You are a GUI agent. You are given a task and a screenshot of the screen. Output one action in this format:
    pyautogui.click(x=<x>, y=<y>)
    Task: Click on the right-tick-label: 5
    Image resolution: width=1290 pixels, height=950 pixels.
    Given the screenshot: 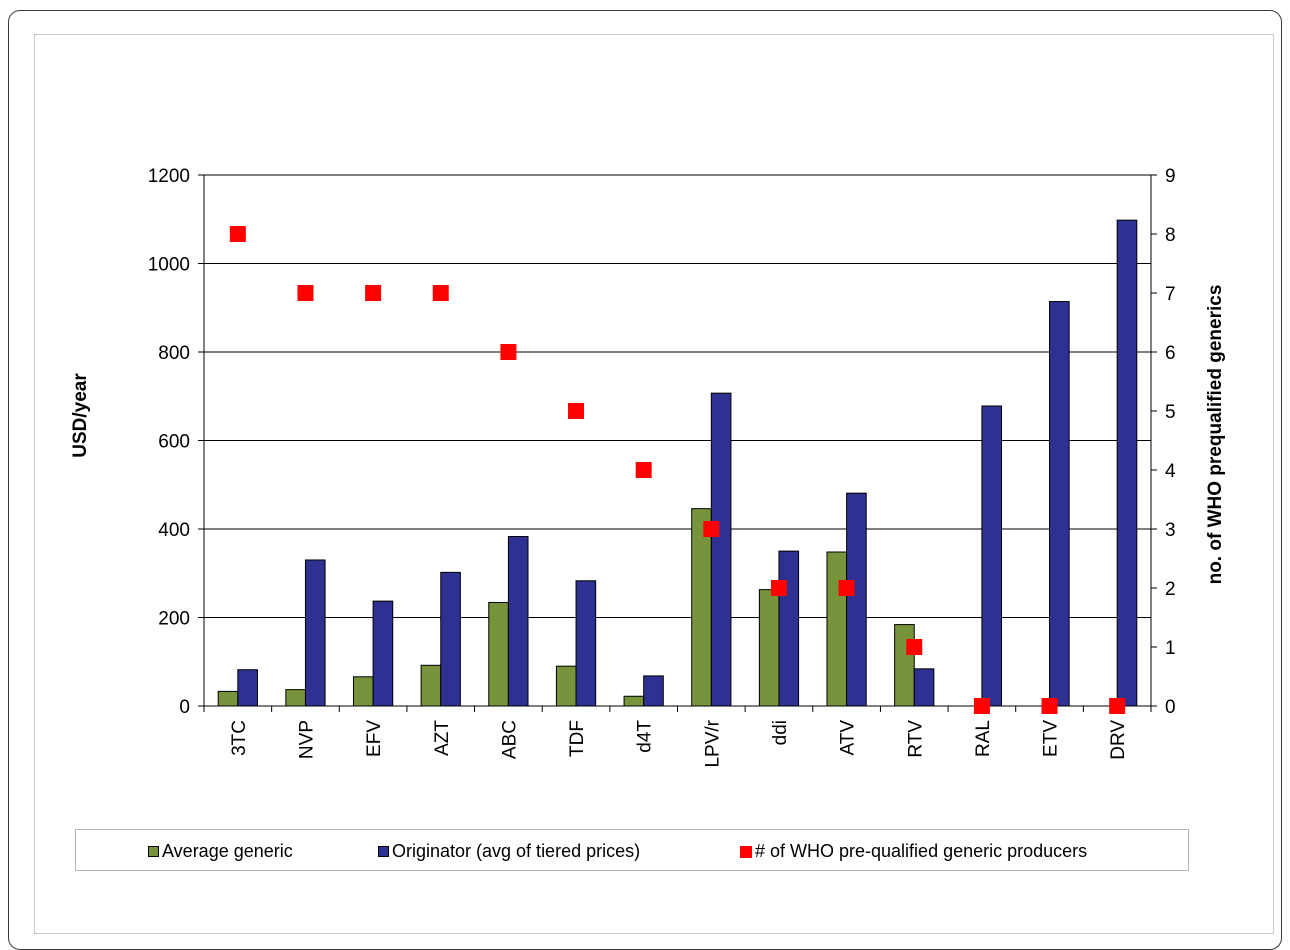 What is the action you would take?
    pyautogui.click(x=1170, y=412)
    